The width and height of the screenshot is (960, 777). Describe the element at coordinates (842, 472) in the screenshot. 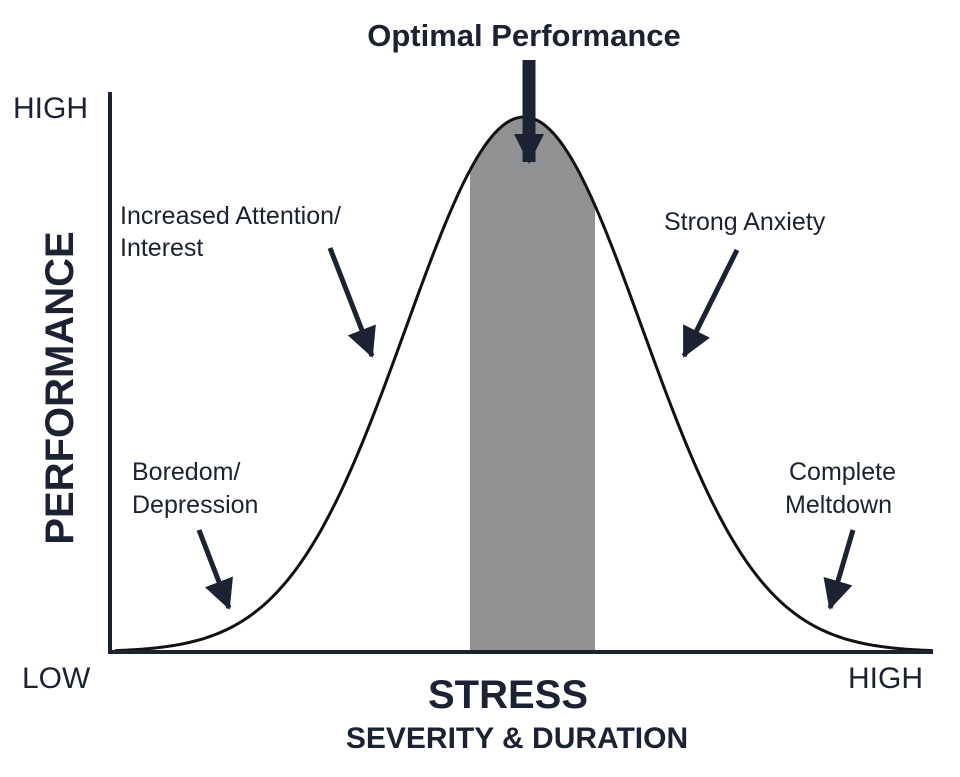

I see `meltdown-label-line1: Complete` at that location.